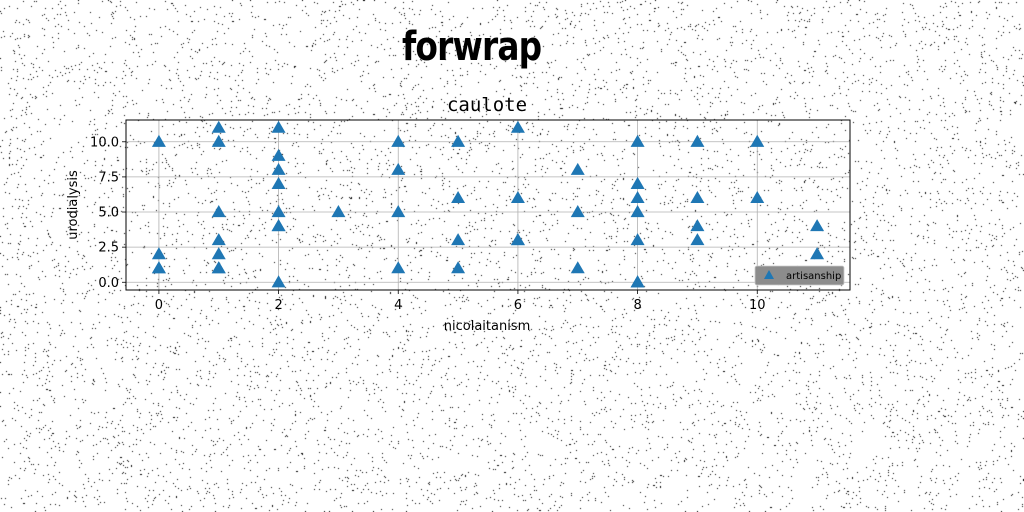 The image size is (1024, 512). Describe the element at coordinates (73, 205) in the screenshot. I see `y-axis-label: urodialysis` at that location.